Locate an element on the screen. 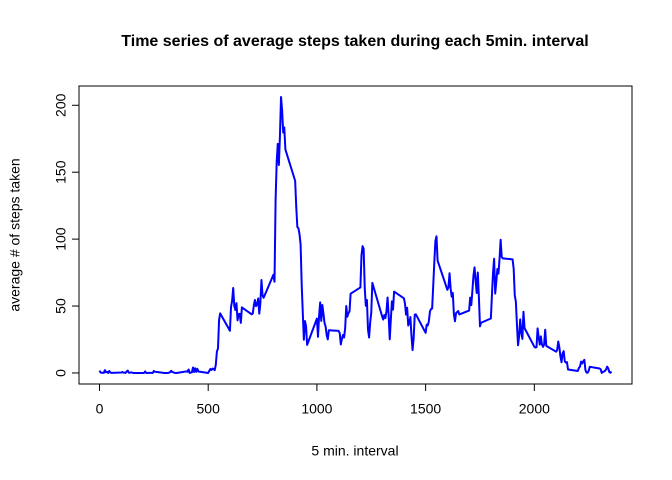  x-tick-label: 1500 is located at coordinates (425, 409).